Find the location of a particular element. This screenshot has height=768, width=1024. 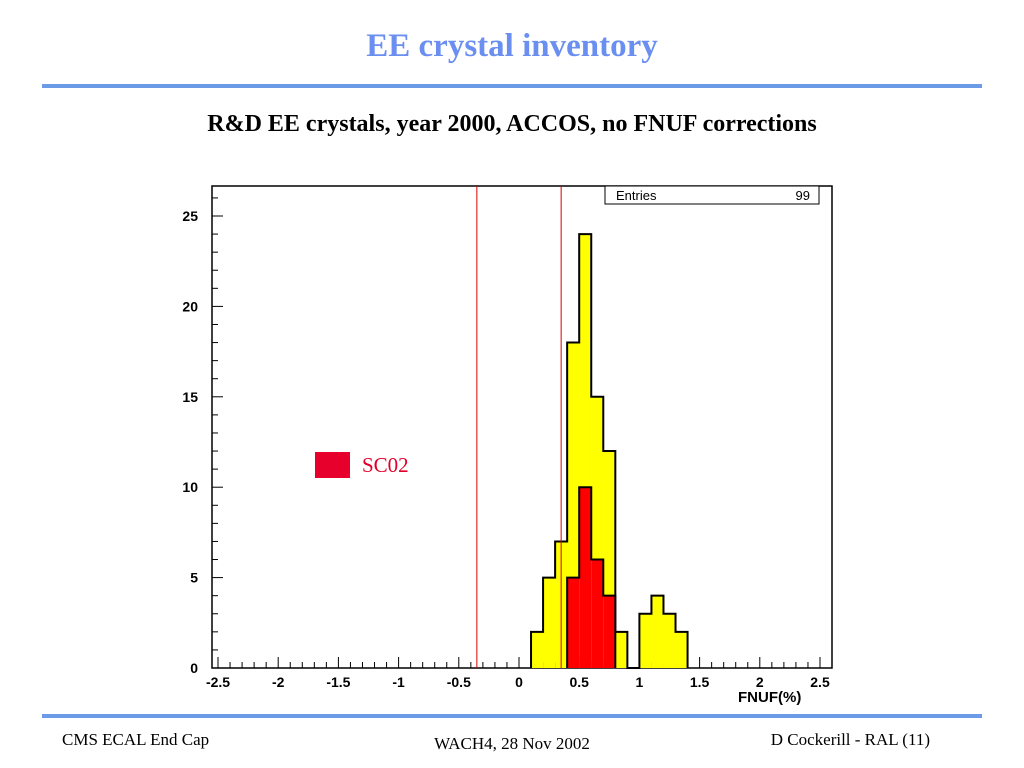

x-tick-label: 2.5 is located at coordinates (820, 682).